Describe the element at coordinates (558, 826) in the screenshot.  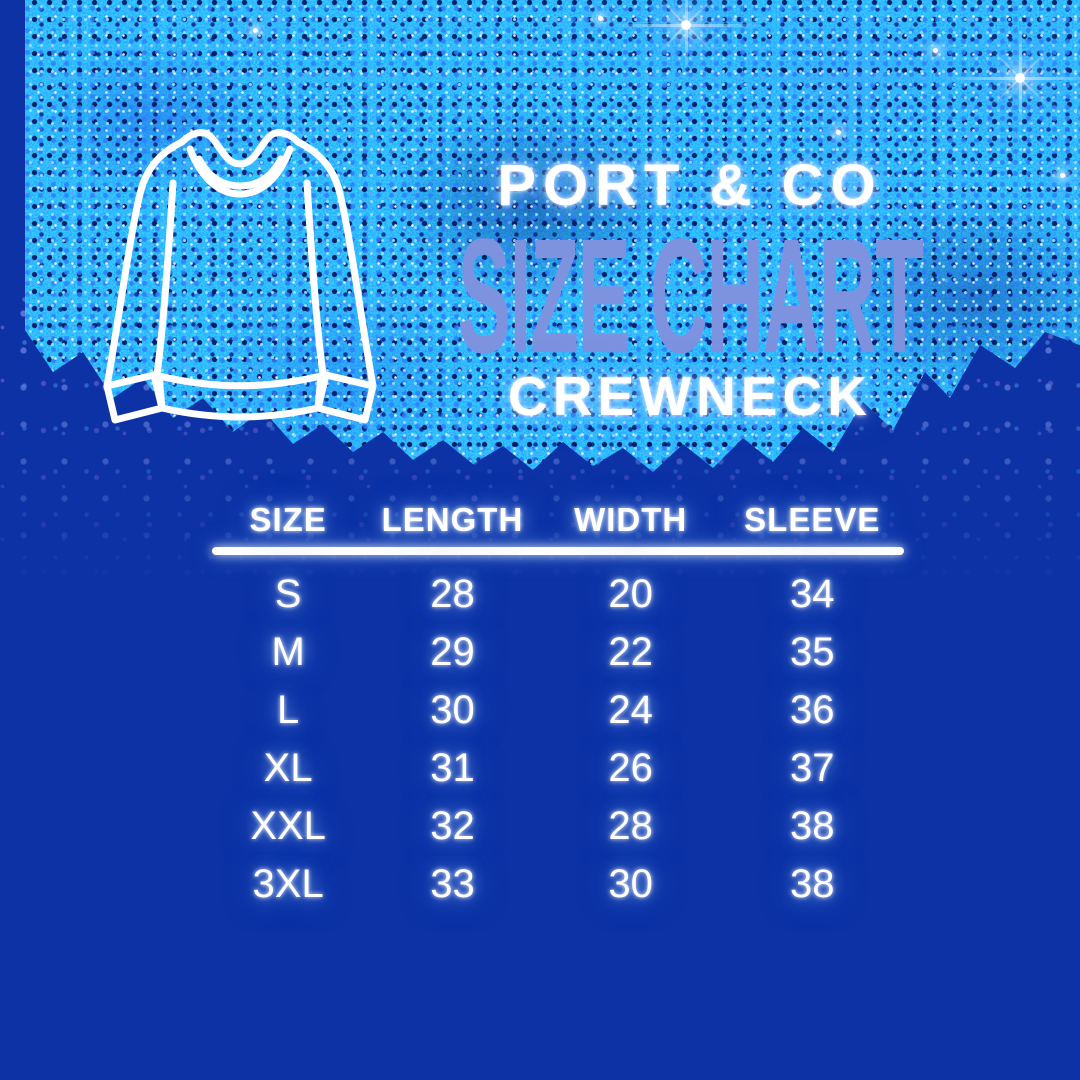
I see `table-row: XXL 32 28 38` at that location.